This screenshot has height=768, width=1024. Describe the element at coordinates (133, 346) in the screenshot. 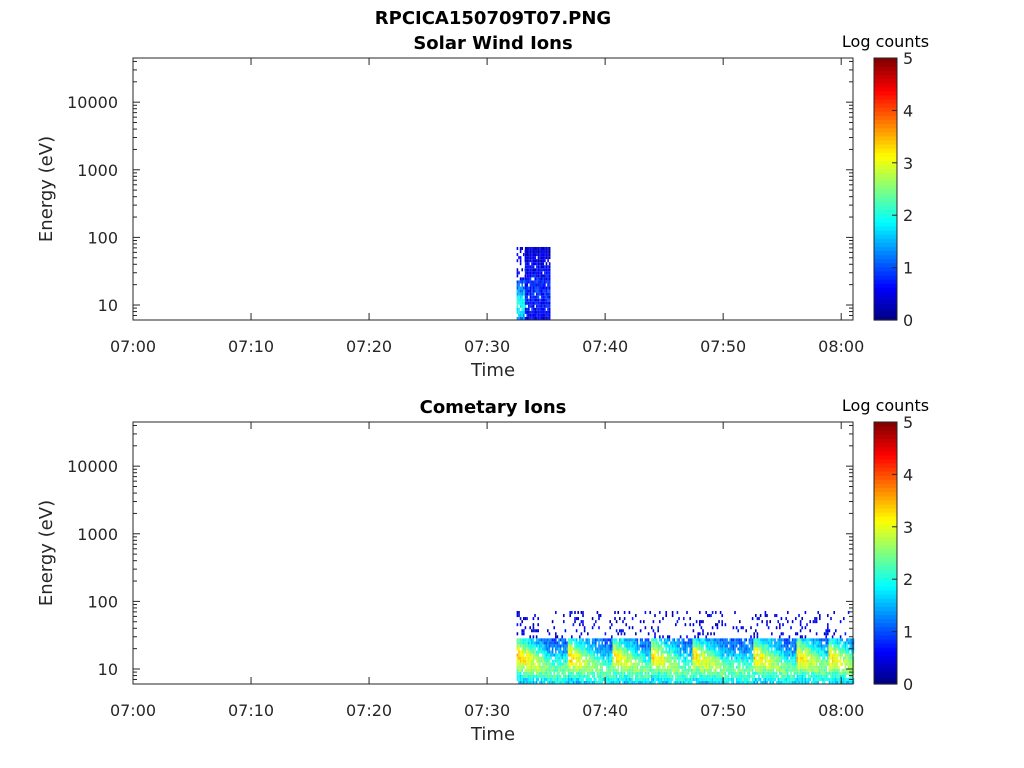

I see `x-tick-label: 07:00` at that location.